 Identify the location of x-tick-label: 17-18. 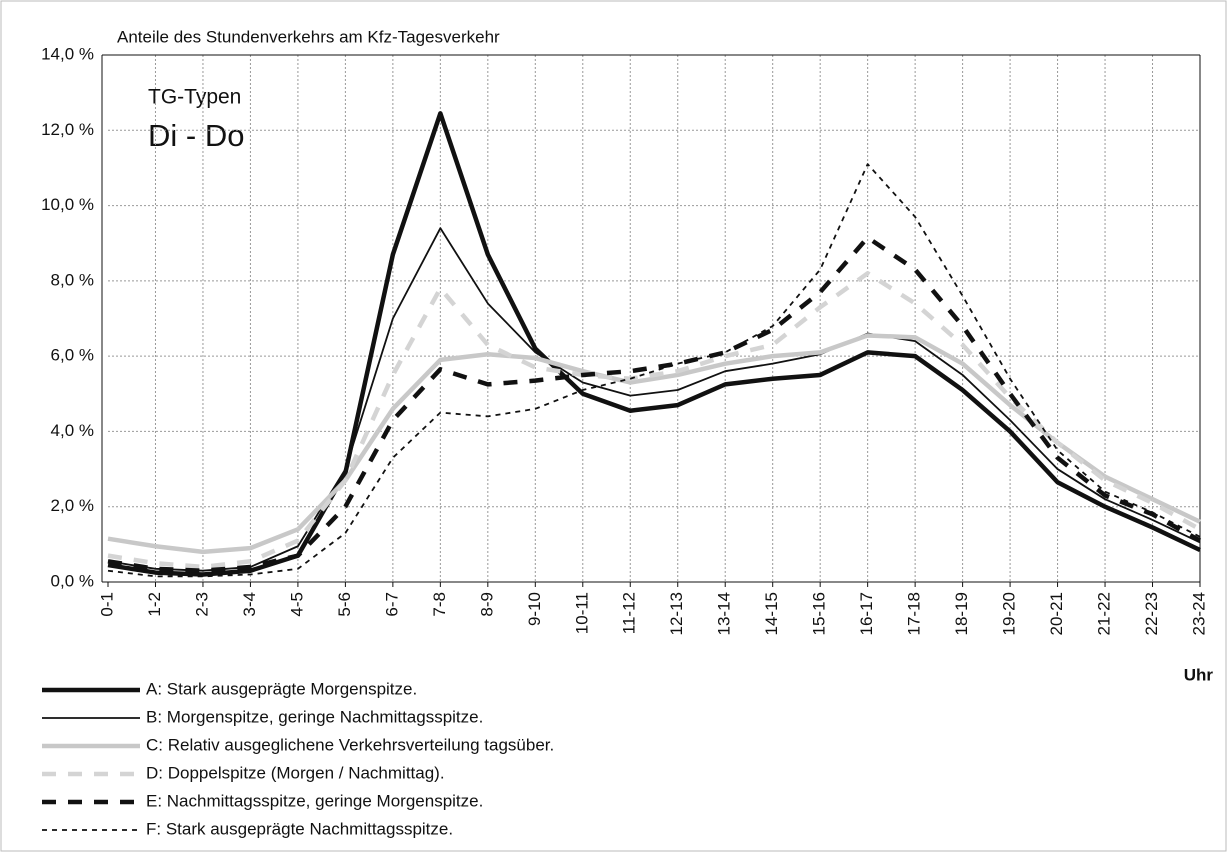
(914, 613).